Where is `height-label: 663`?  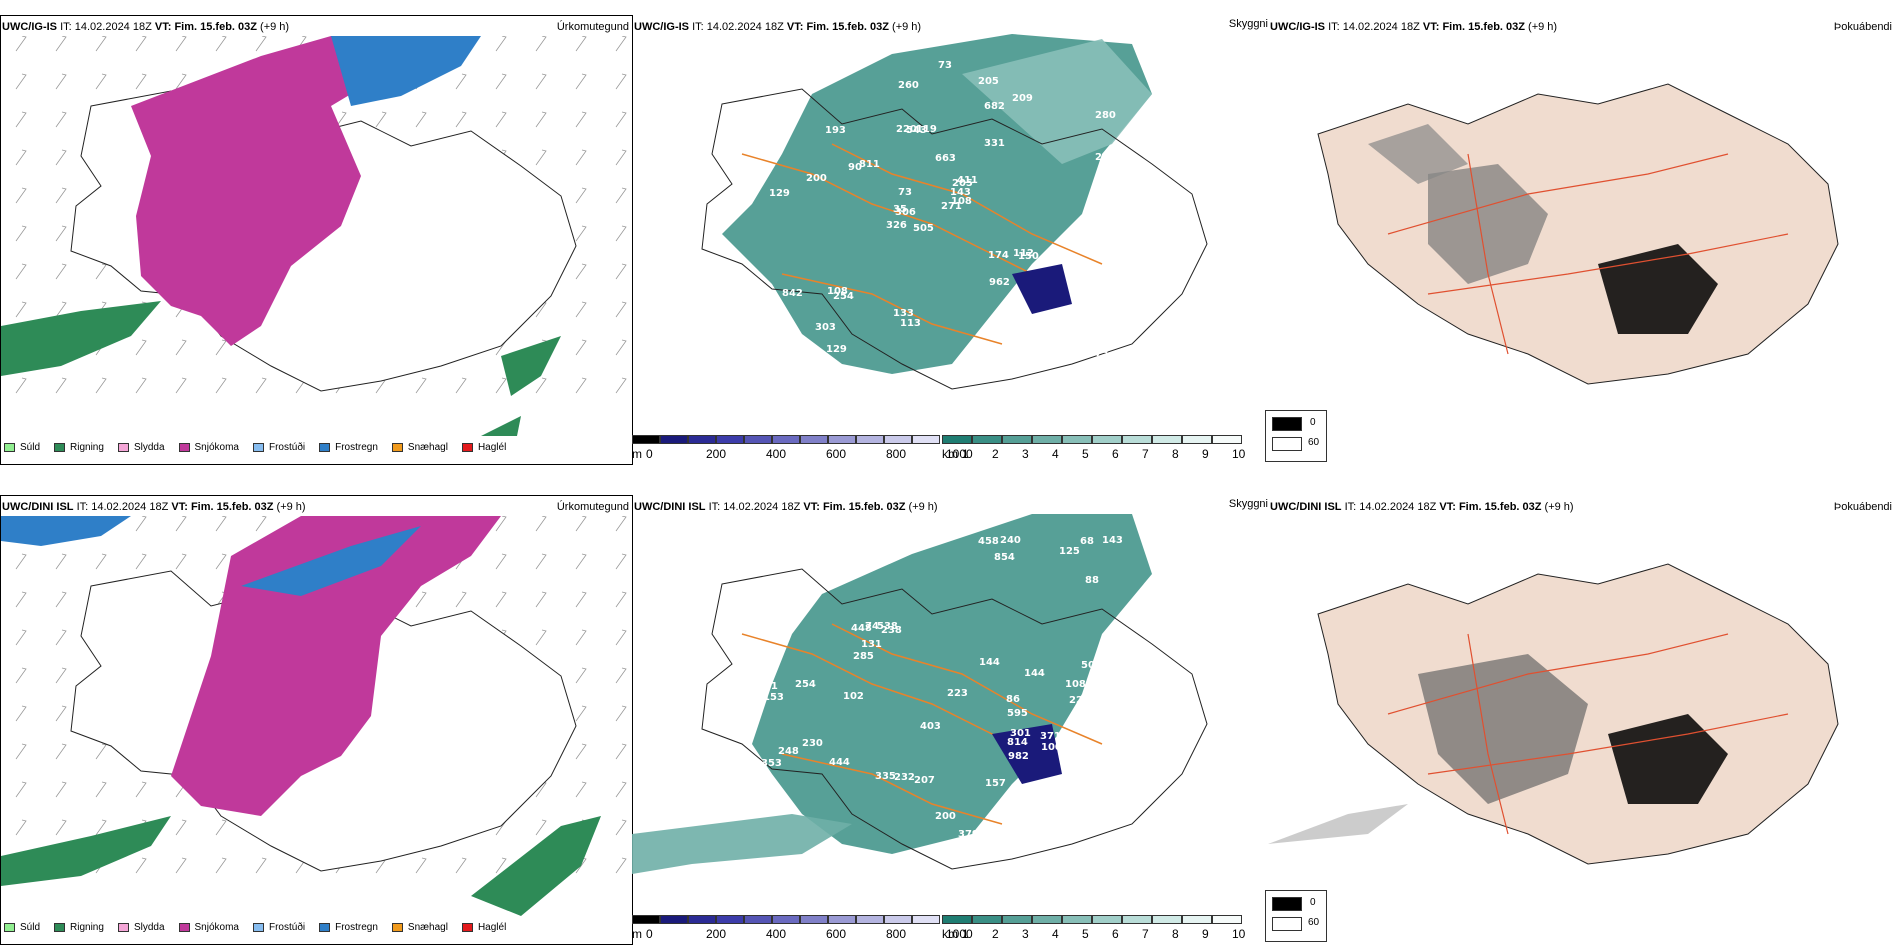
height-label: 663 is located at coordinates (945, 158).